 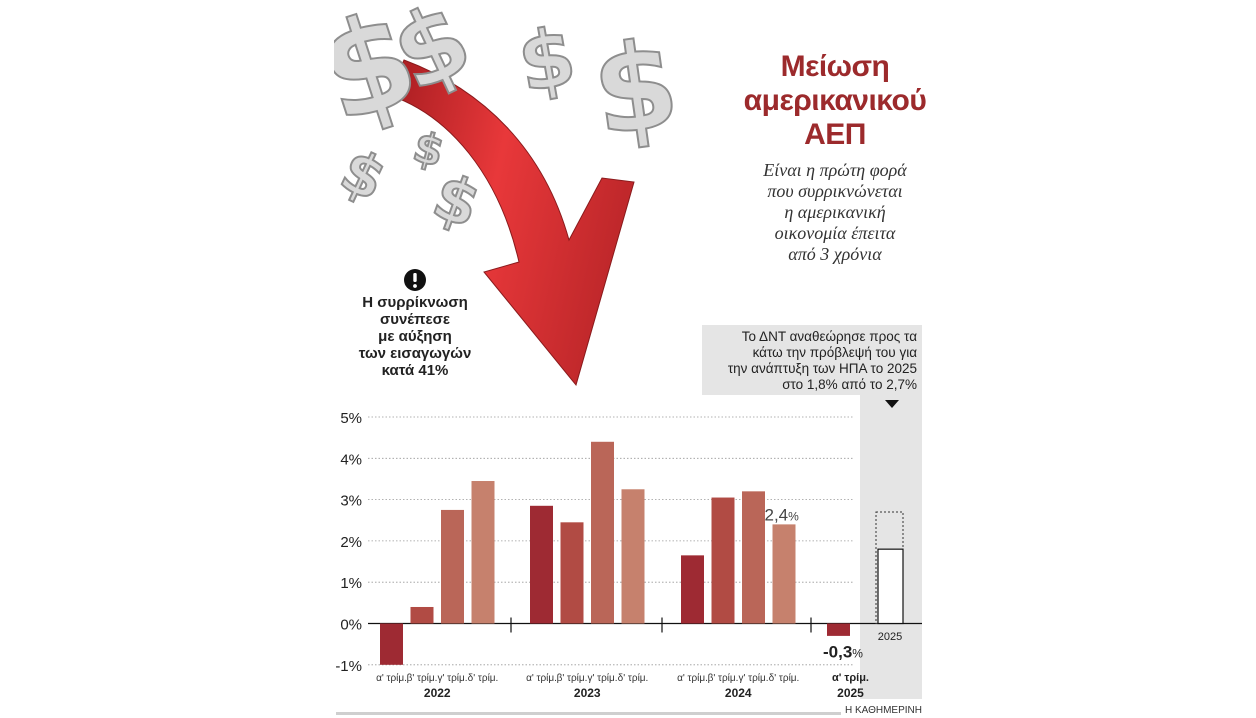 What do you see at coordinates (881, 710) in the screenshot?
I see `source-credit: Η ΚΑΘΗΜΕΡΙΝΗ` at bounding box center [881, 710].